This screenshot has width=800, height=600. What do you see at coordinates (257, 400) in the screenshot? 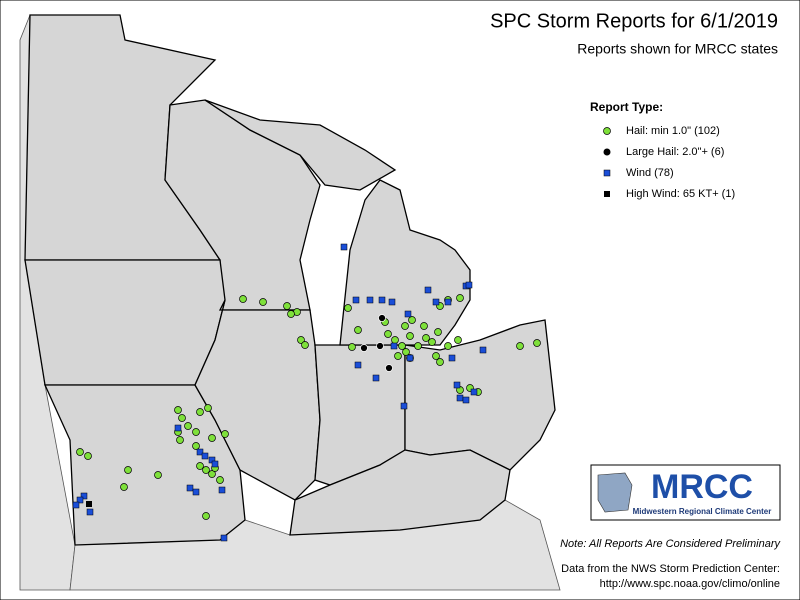
I see `illinois` at bounding box center [257, 400].